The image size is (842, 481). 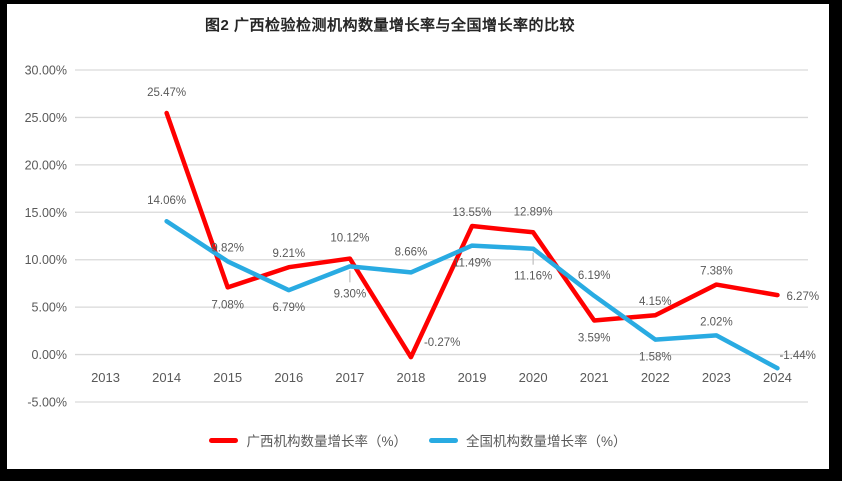 I want to click on legend-item-national: 全国机构数量增长率（%）, so click(x=528, y=440).